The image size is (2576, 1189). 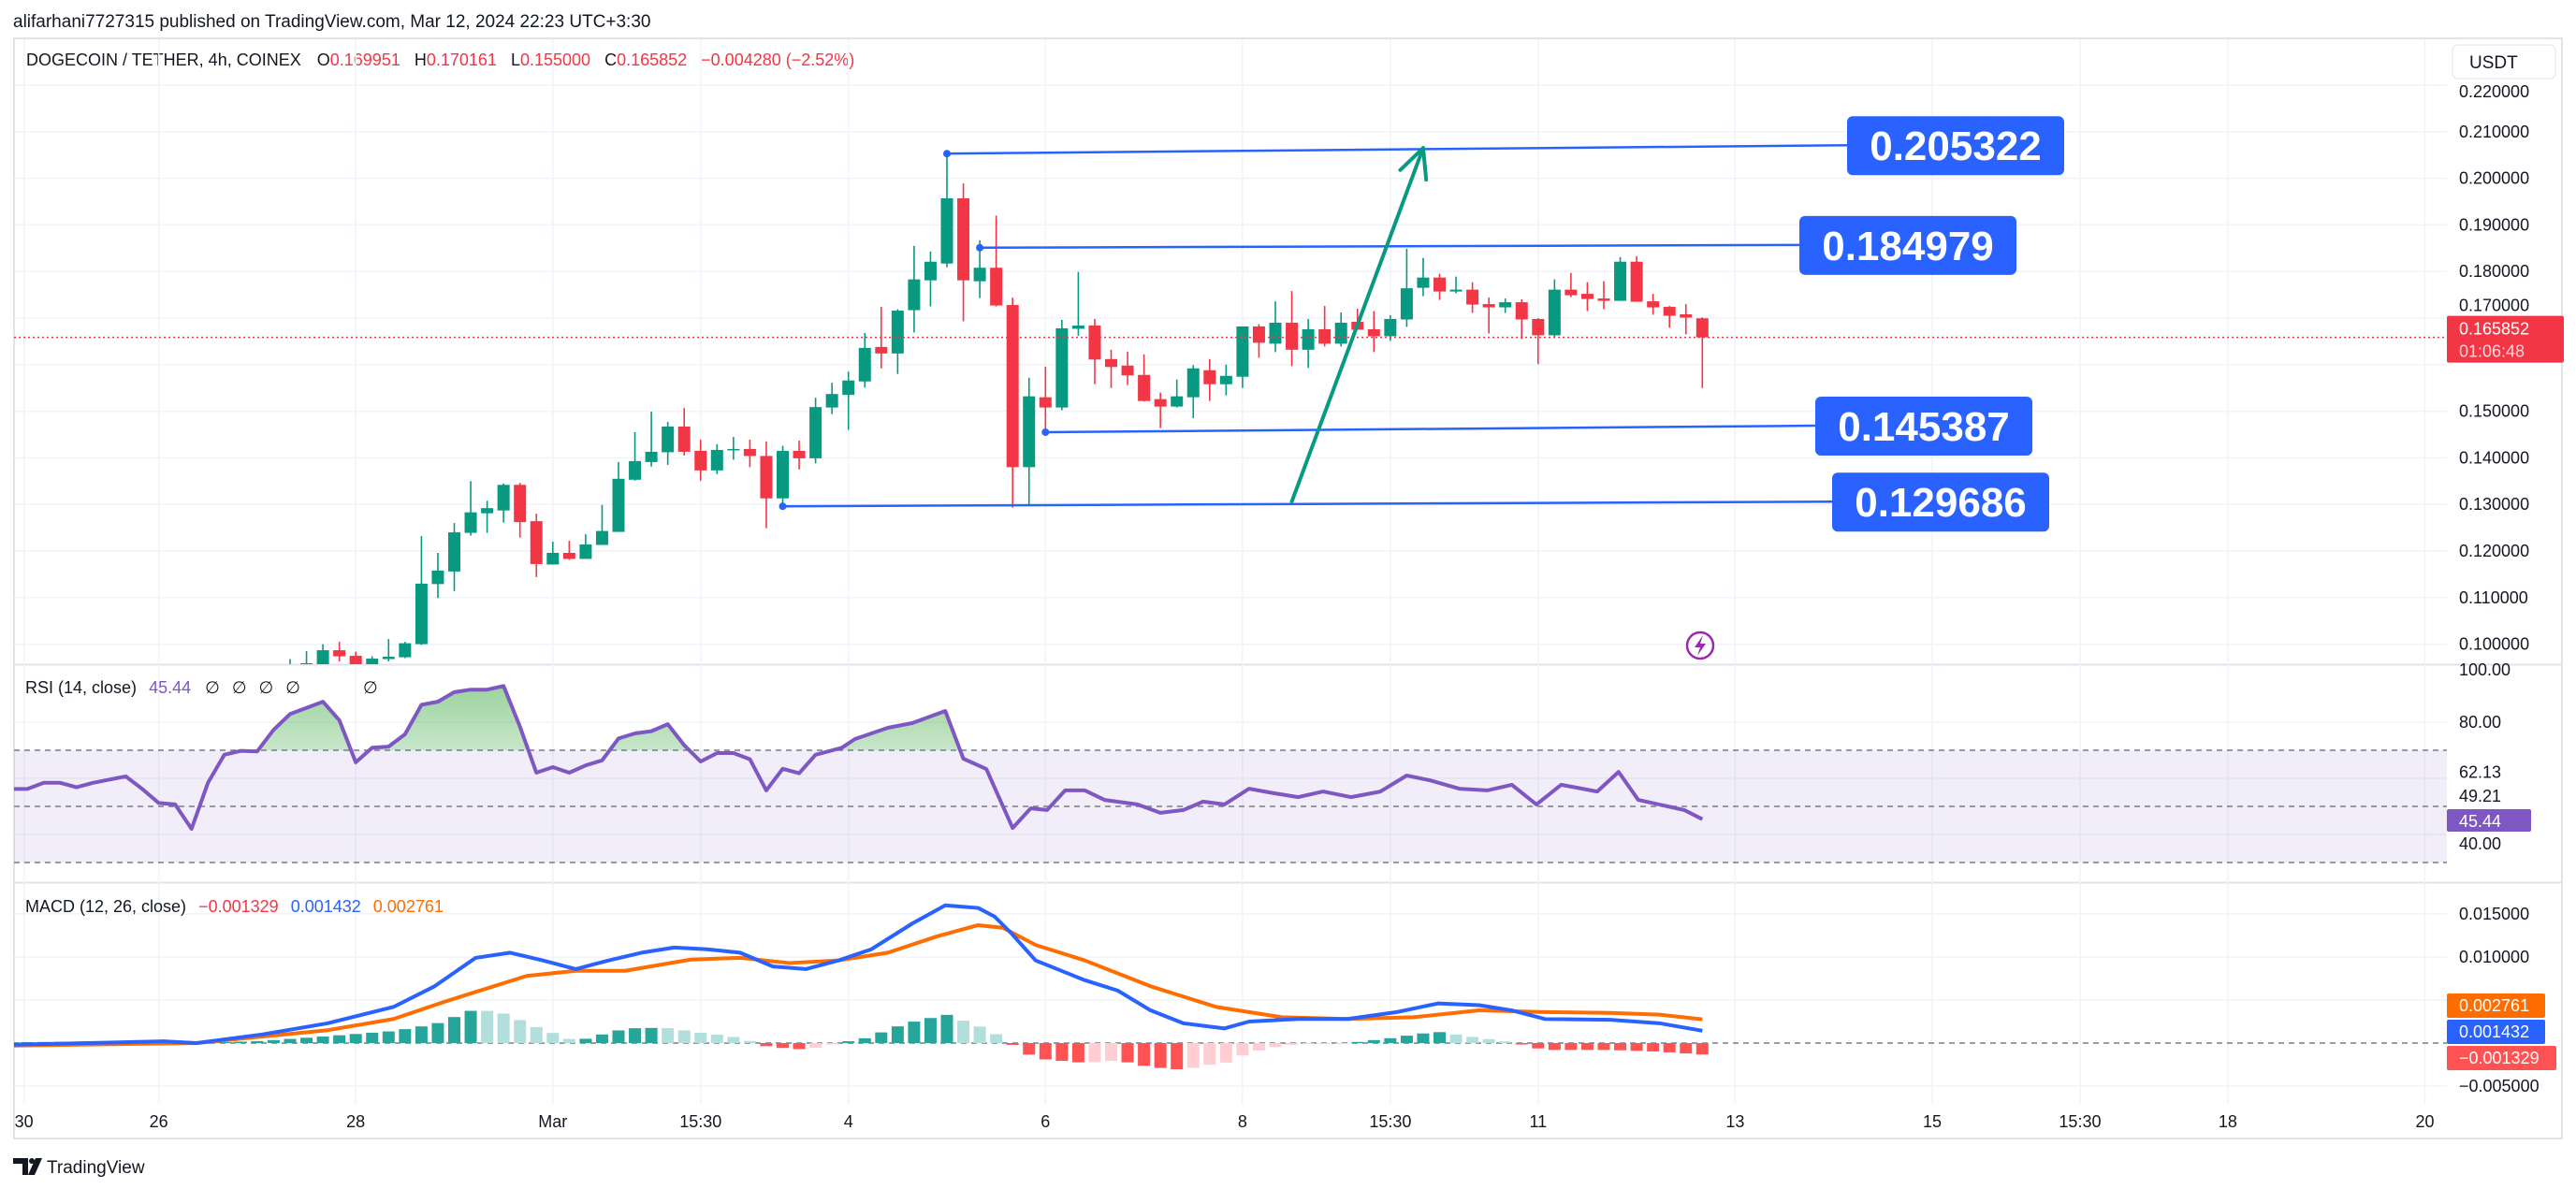 I want to click on symbol-name: DOGECOIN / TETHER, 4h, COINEX, so click(x=163, y=60).